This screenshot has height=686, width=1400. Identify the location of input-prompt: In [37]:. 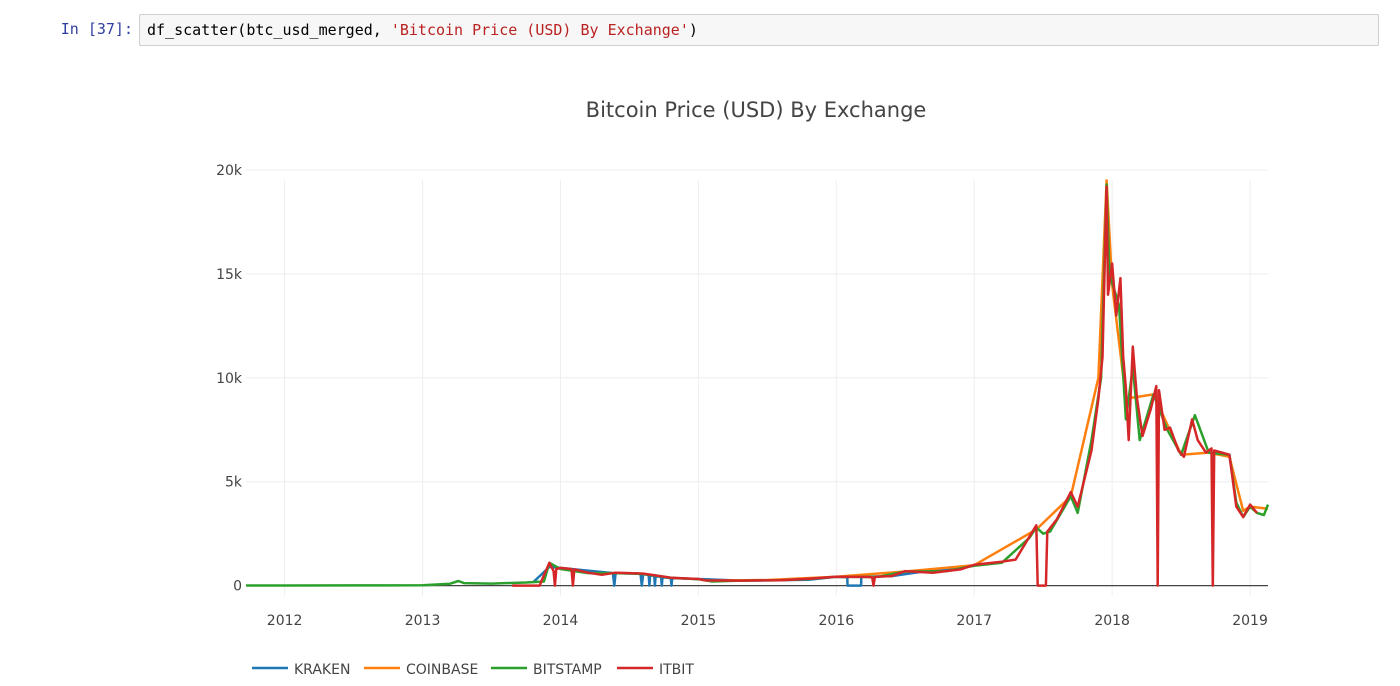
(96, 29).